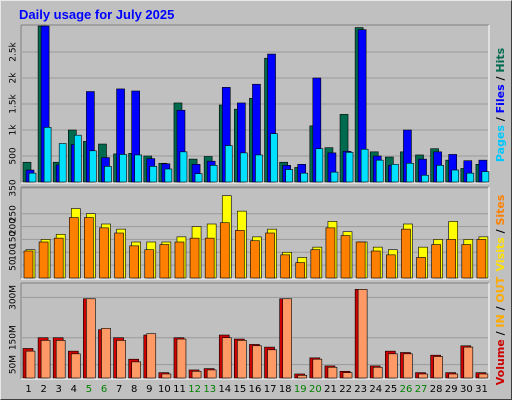 The width and height of the screenshot is (512, 400). I want to click on series-label-part: Visits, so click(500, 254).